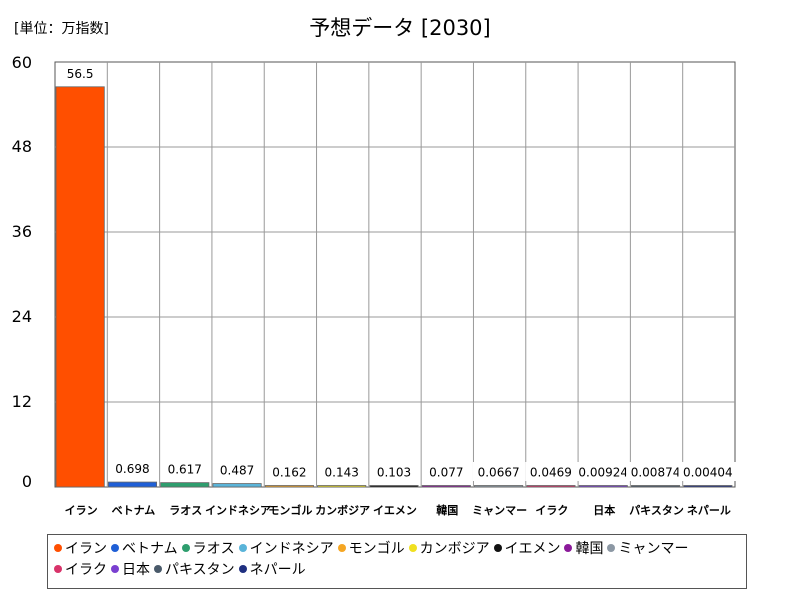 Image resolution: width=800 pixels, height=600 pixels. I want to click on legend-label: ラオス, so click(213, 549).